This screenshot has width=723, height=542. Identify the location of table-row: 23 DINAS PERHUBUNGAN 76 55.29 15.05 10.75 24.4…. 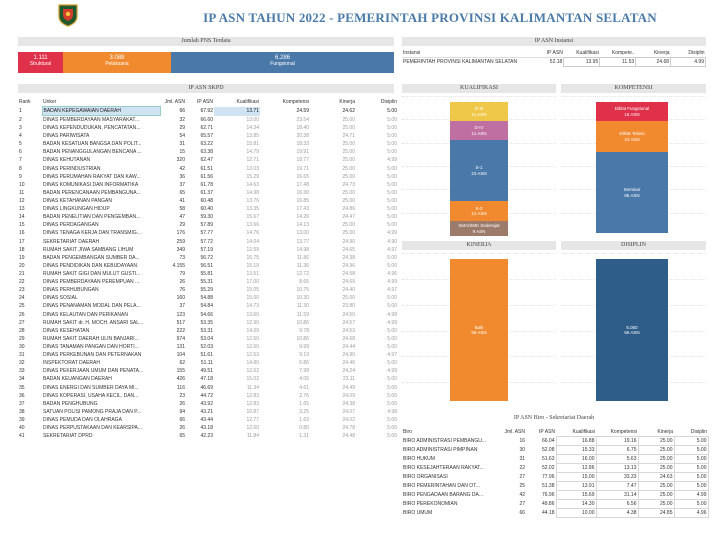
(208, 290).